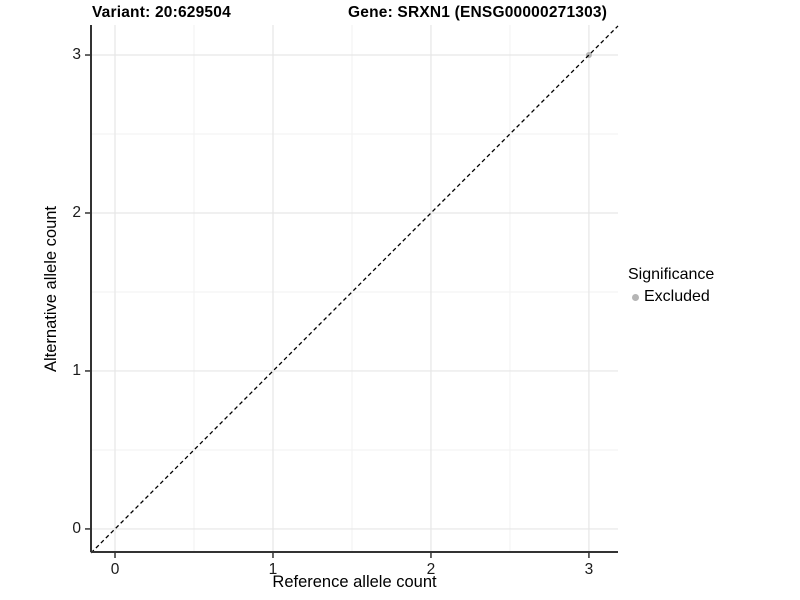  I want to click on y-axis-label: Alternative allele count, so click(51, 288).